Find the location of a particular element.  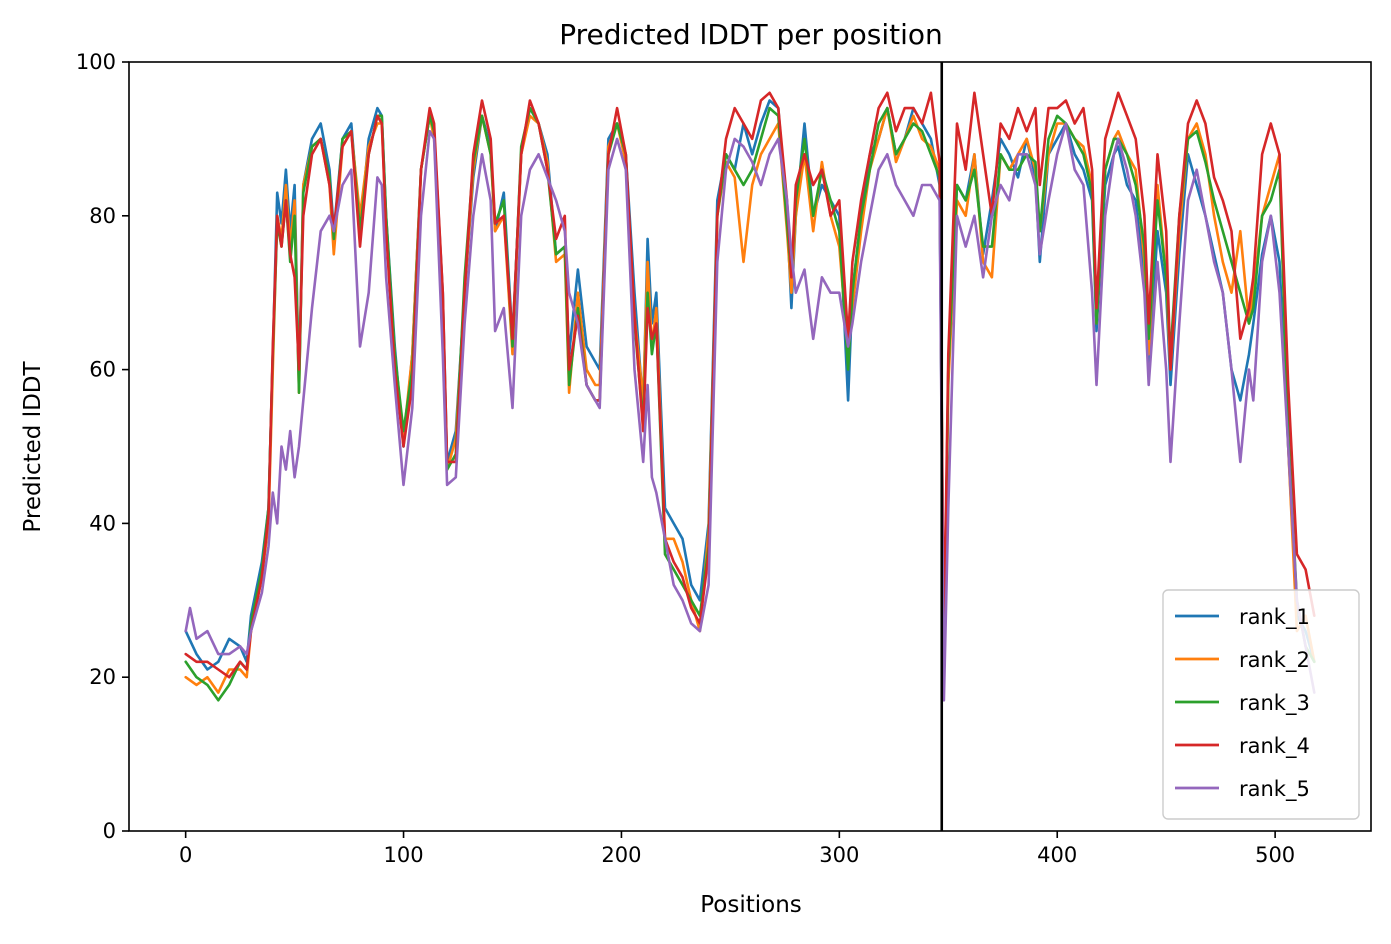

x-tick-label: 400 is located at coordinates (1057, 855).